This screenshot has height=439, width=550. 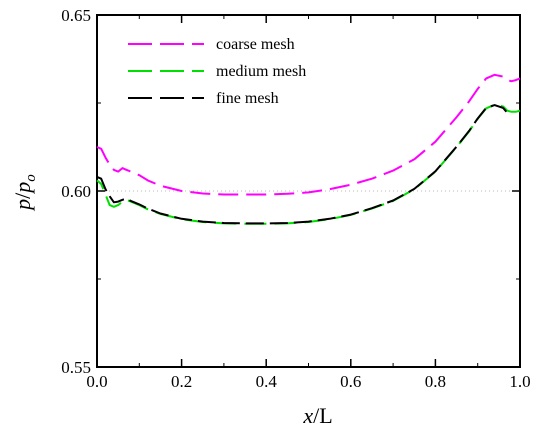 What do you see at coordinates (76, 15) in the screenshot?
I see `y-tick-label: 0.65` at bounding box center [76, 15].